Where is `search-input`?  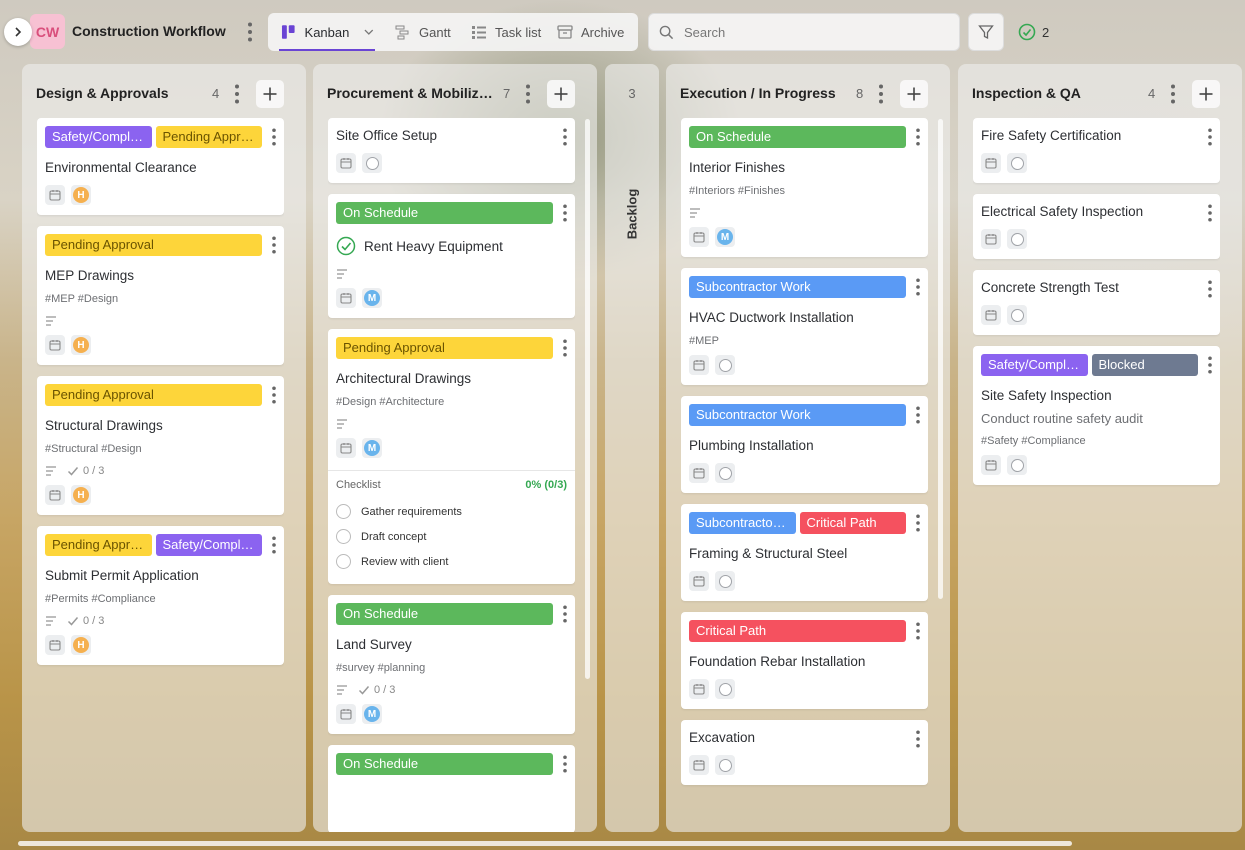
search-input is located at coordinates (812, 32).